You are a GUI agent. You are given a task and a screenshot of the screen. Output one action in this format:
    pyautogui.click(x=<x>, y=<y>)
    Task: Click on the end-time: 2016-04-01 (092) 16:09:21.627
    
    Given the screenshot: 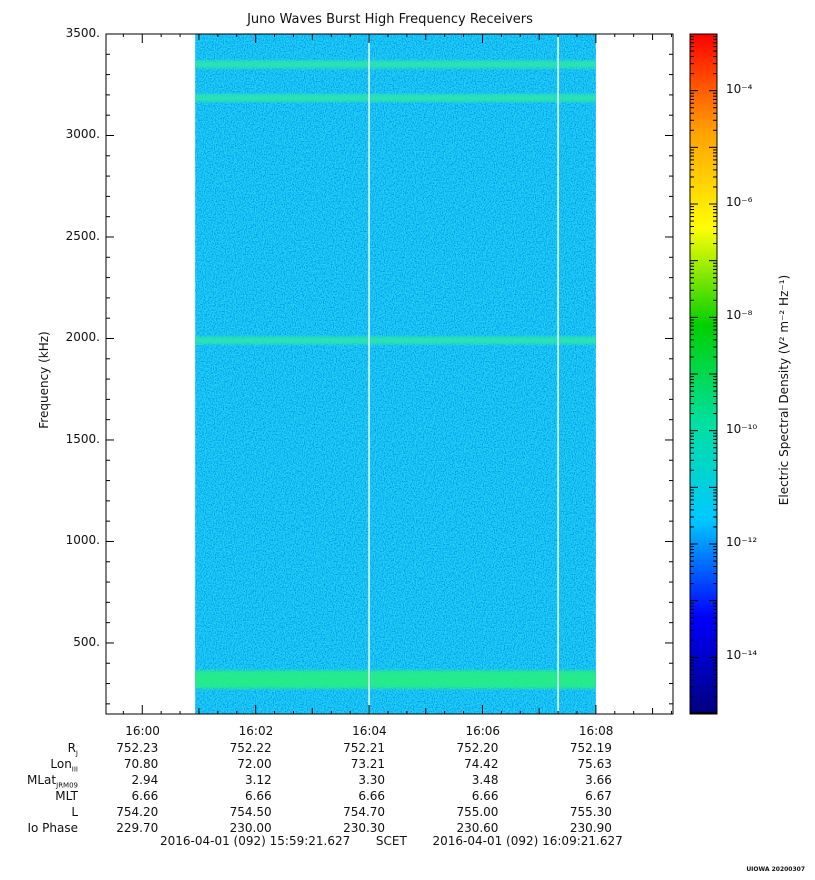 What is the action you would take?
    pyautogui.click(x=527, y=841)
    